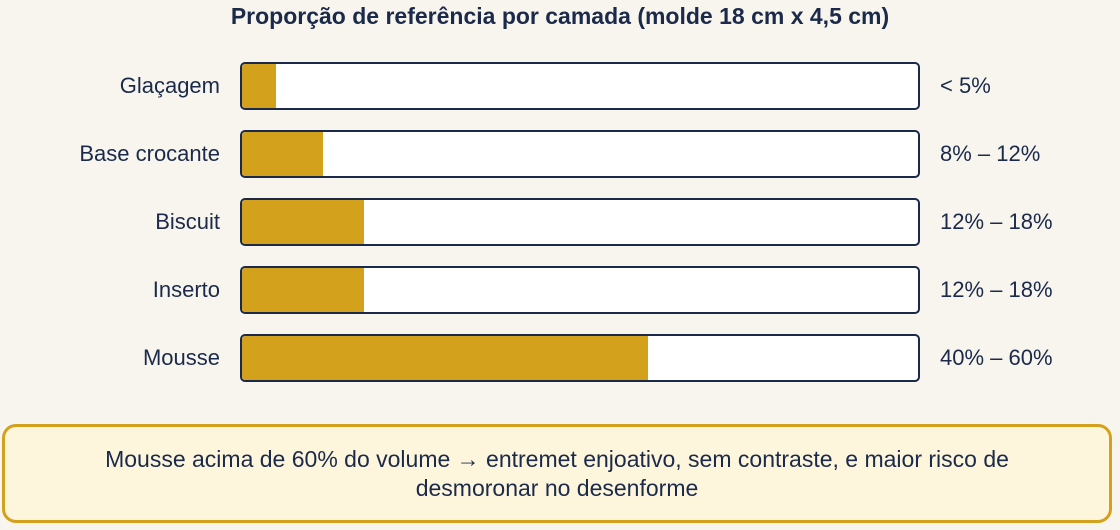 This screenshot has width=1120, height=530. Describe the element at coordinates (187, 221) in the screenshot. I see `category-label: Biscuit` at that location.